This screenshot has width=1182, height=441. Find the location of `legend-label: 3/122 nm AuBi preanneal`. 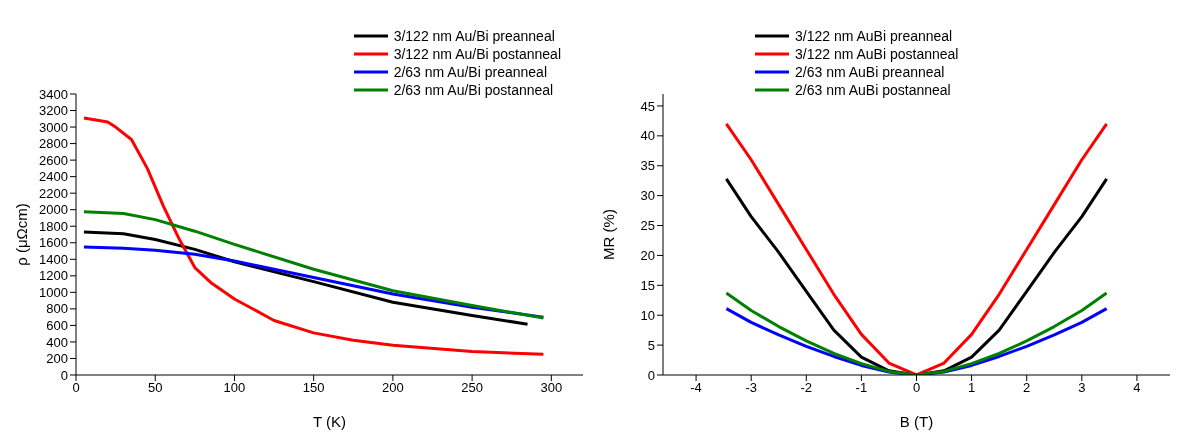

legend-label: 3/122 nm AuBi preanneal is located at coordinates (874, 36).